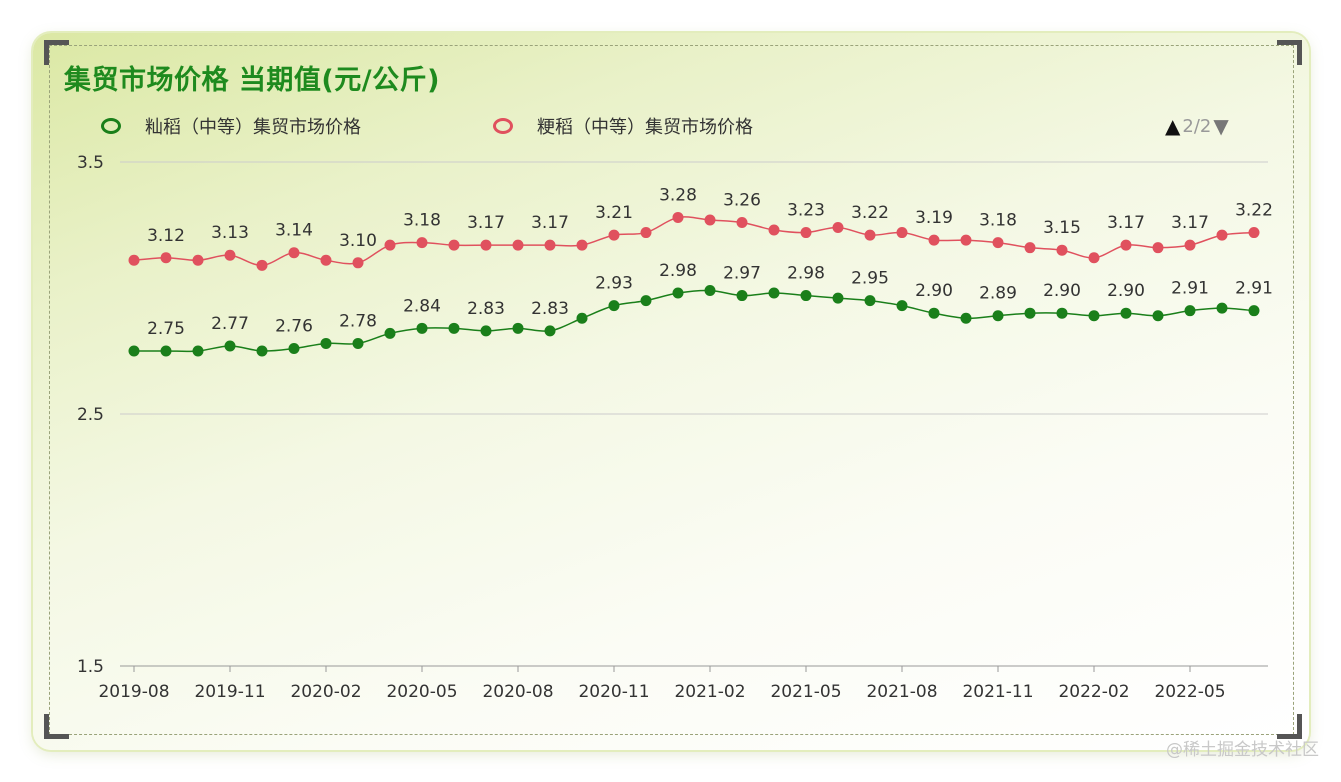  What do you see at coordinates (645, 127) in the screenshot?
I see `legend-label: 粳稻（中等）集贸市场价格` at bounding box center [645, 127].